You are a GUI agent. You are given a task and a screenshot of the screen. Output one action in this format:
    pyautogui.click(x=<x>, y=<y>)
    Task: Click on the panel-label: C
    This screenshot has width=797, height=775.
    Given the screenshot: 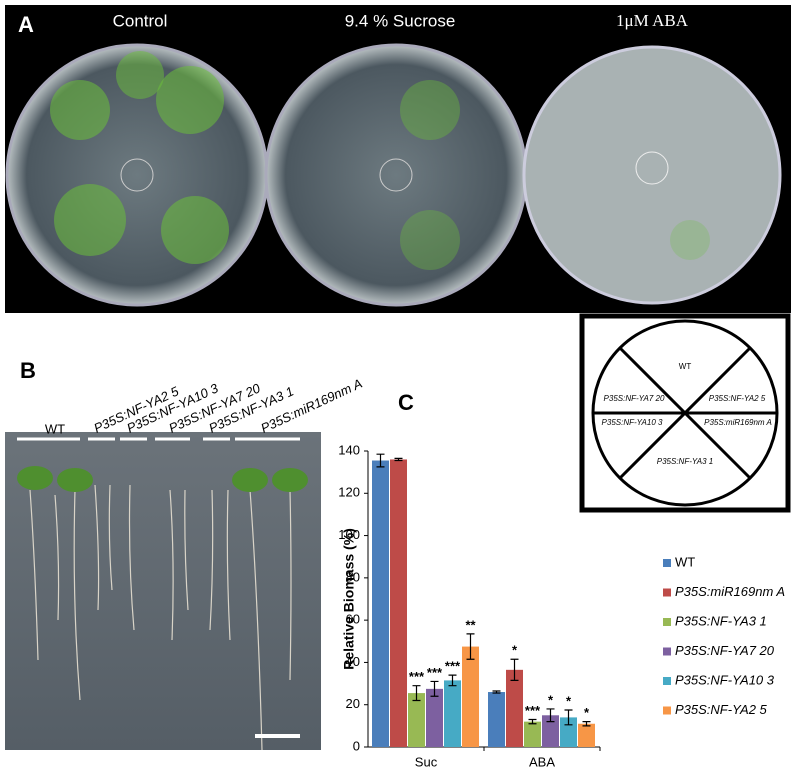 What is the action you would take?
    pyautogui.click(x=406, y=402)
    